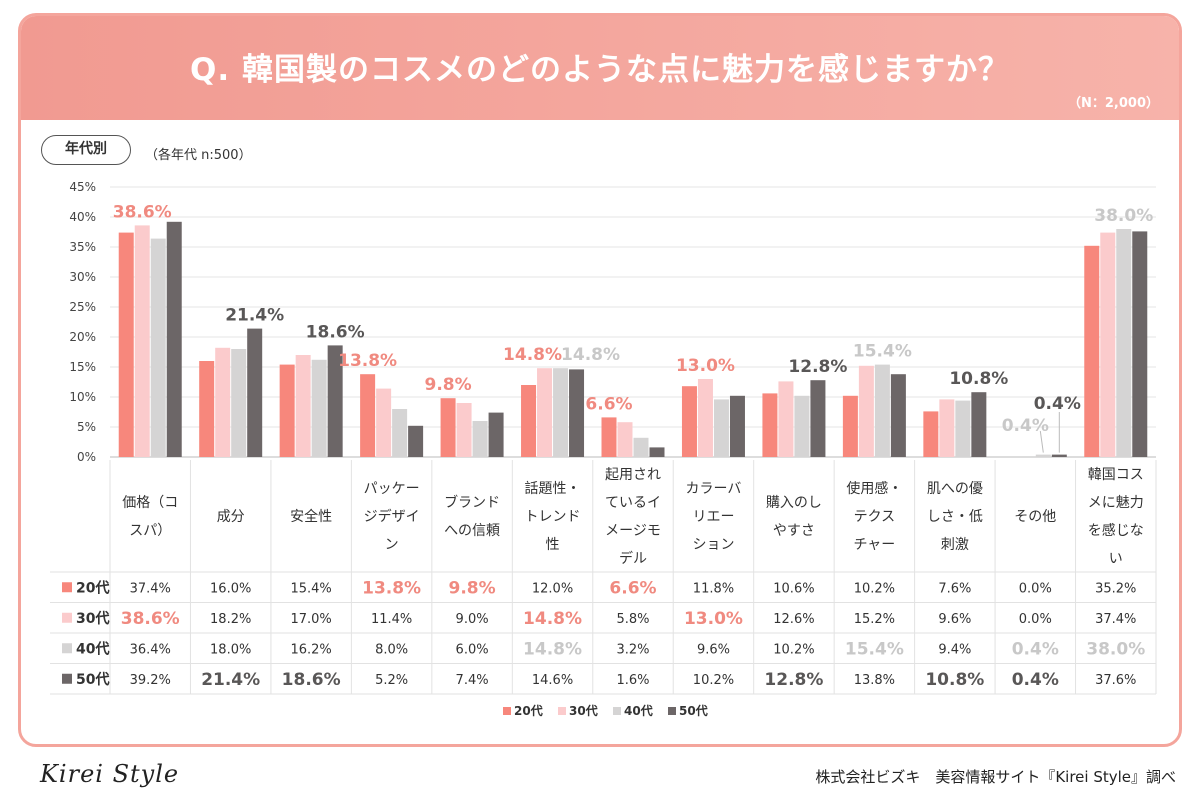 This screenshot has width=1200, height=800. What do you see at coordinates (150, 680) in the screenshot?
I see `table-cell-value: 39.2%` at bounding box center [150, 680].